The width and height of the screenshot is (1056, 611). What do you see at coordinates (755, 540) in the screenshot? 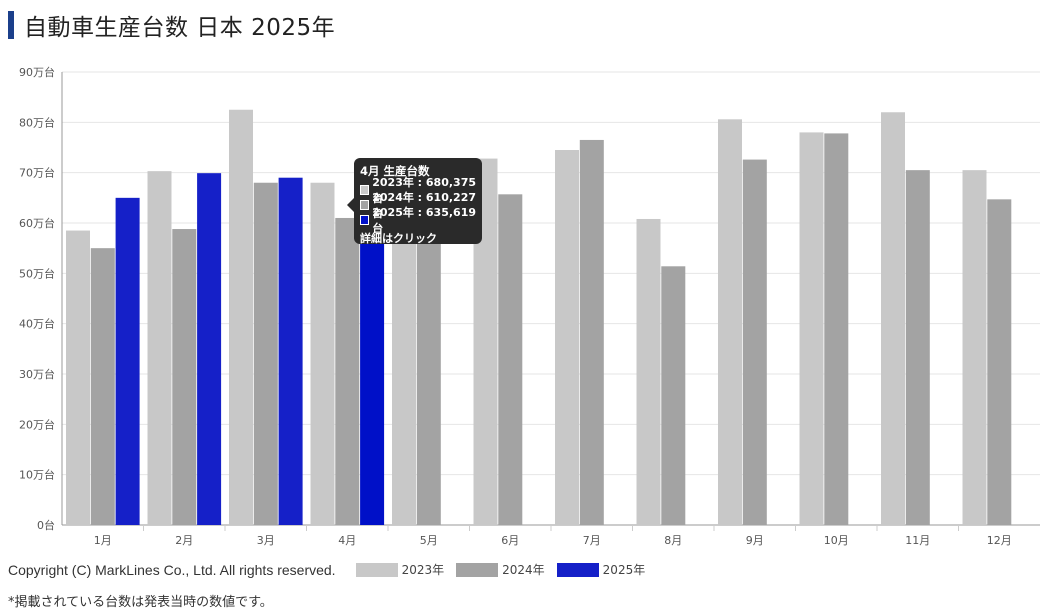
I see `x-tick-label: 9月` at bounding box center [755, 540].